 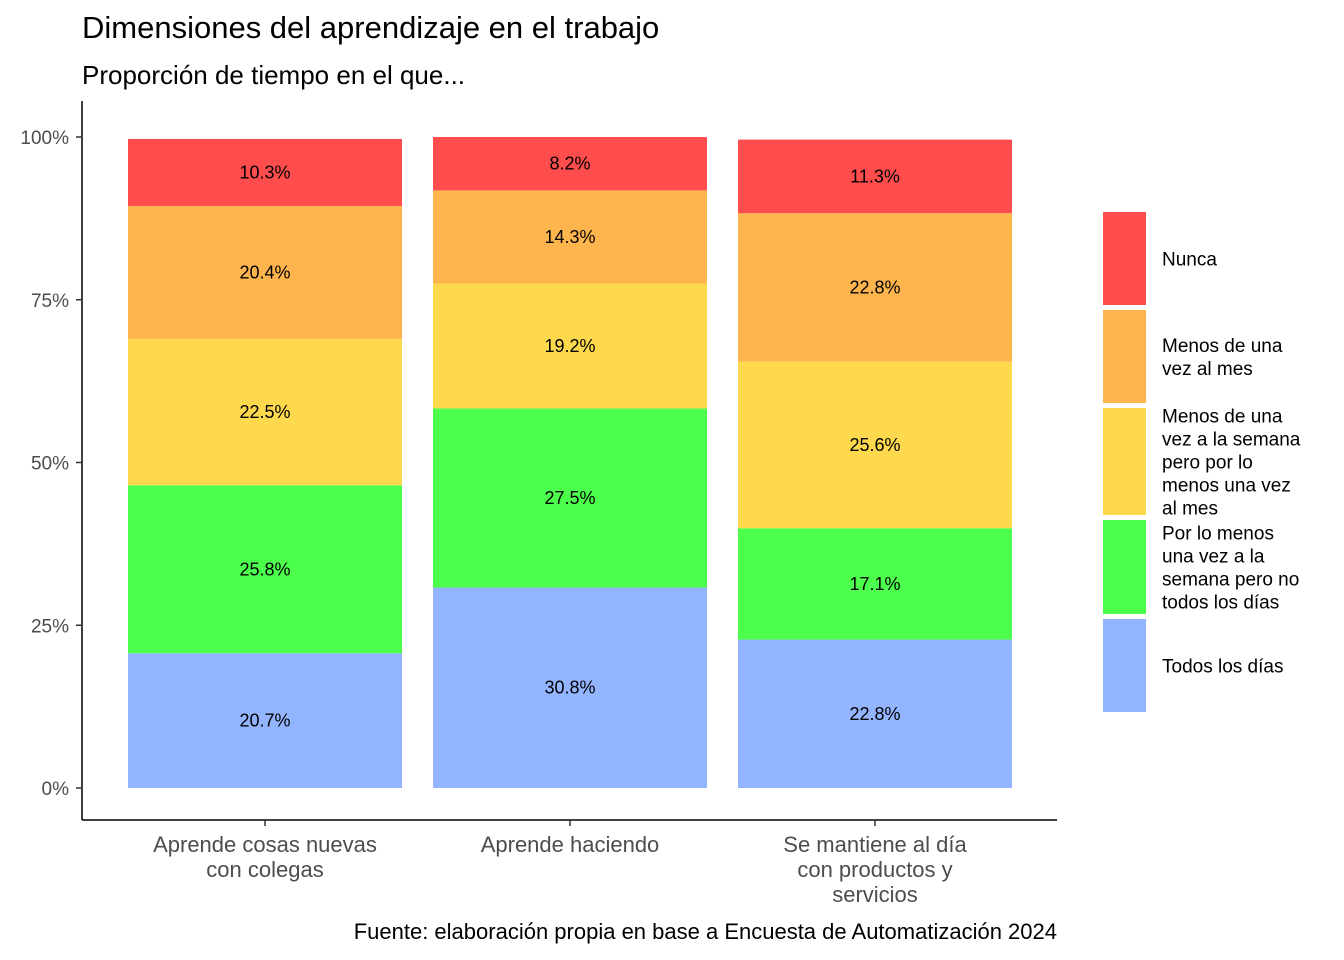 I want to click on data-label: 8.2%, so click(x=569, y=164).